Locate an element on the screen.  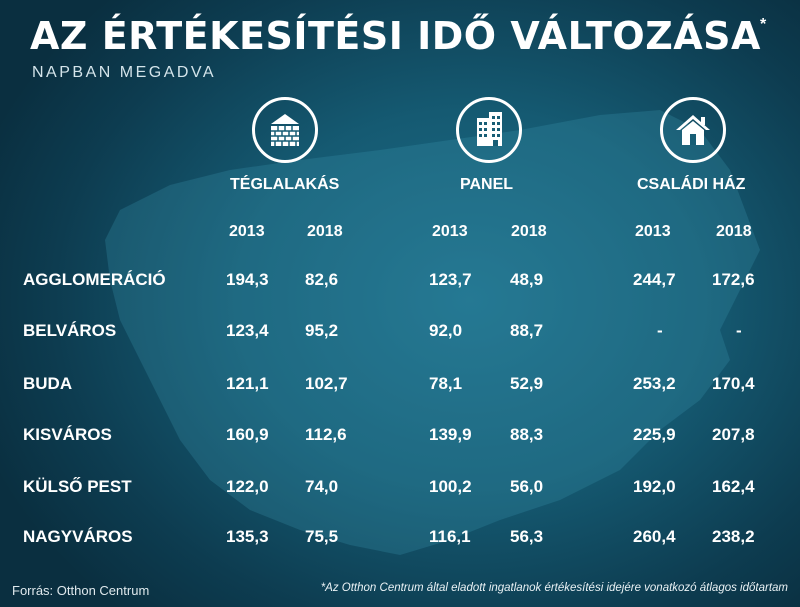
house-icon is located at coordinates (693, 130).